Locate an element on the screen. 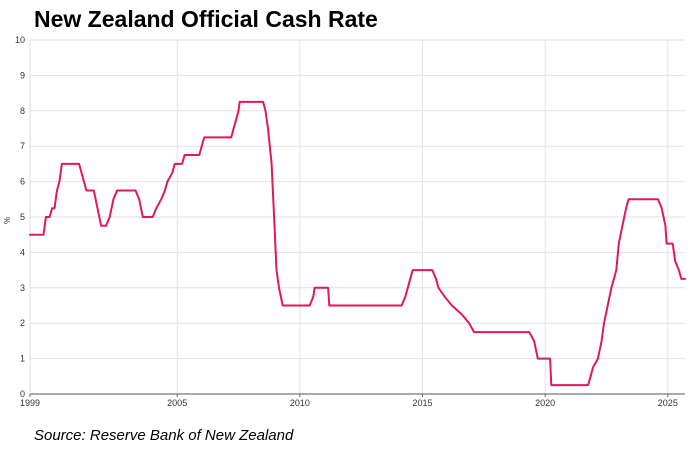 The width and height of the screenshot is (693, 452). y-tick-label: 6 is located at coordinates (22, 182).